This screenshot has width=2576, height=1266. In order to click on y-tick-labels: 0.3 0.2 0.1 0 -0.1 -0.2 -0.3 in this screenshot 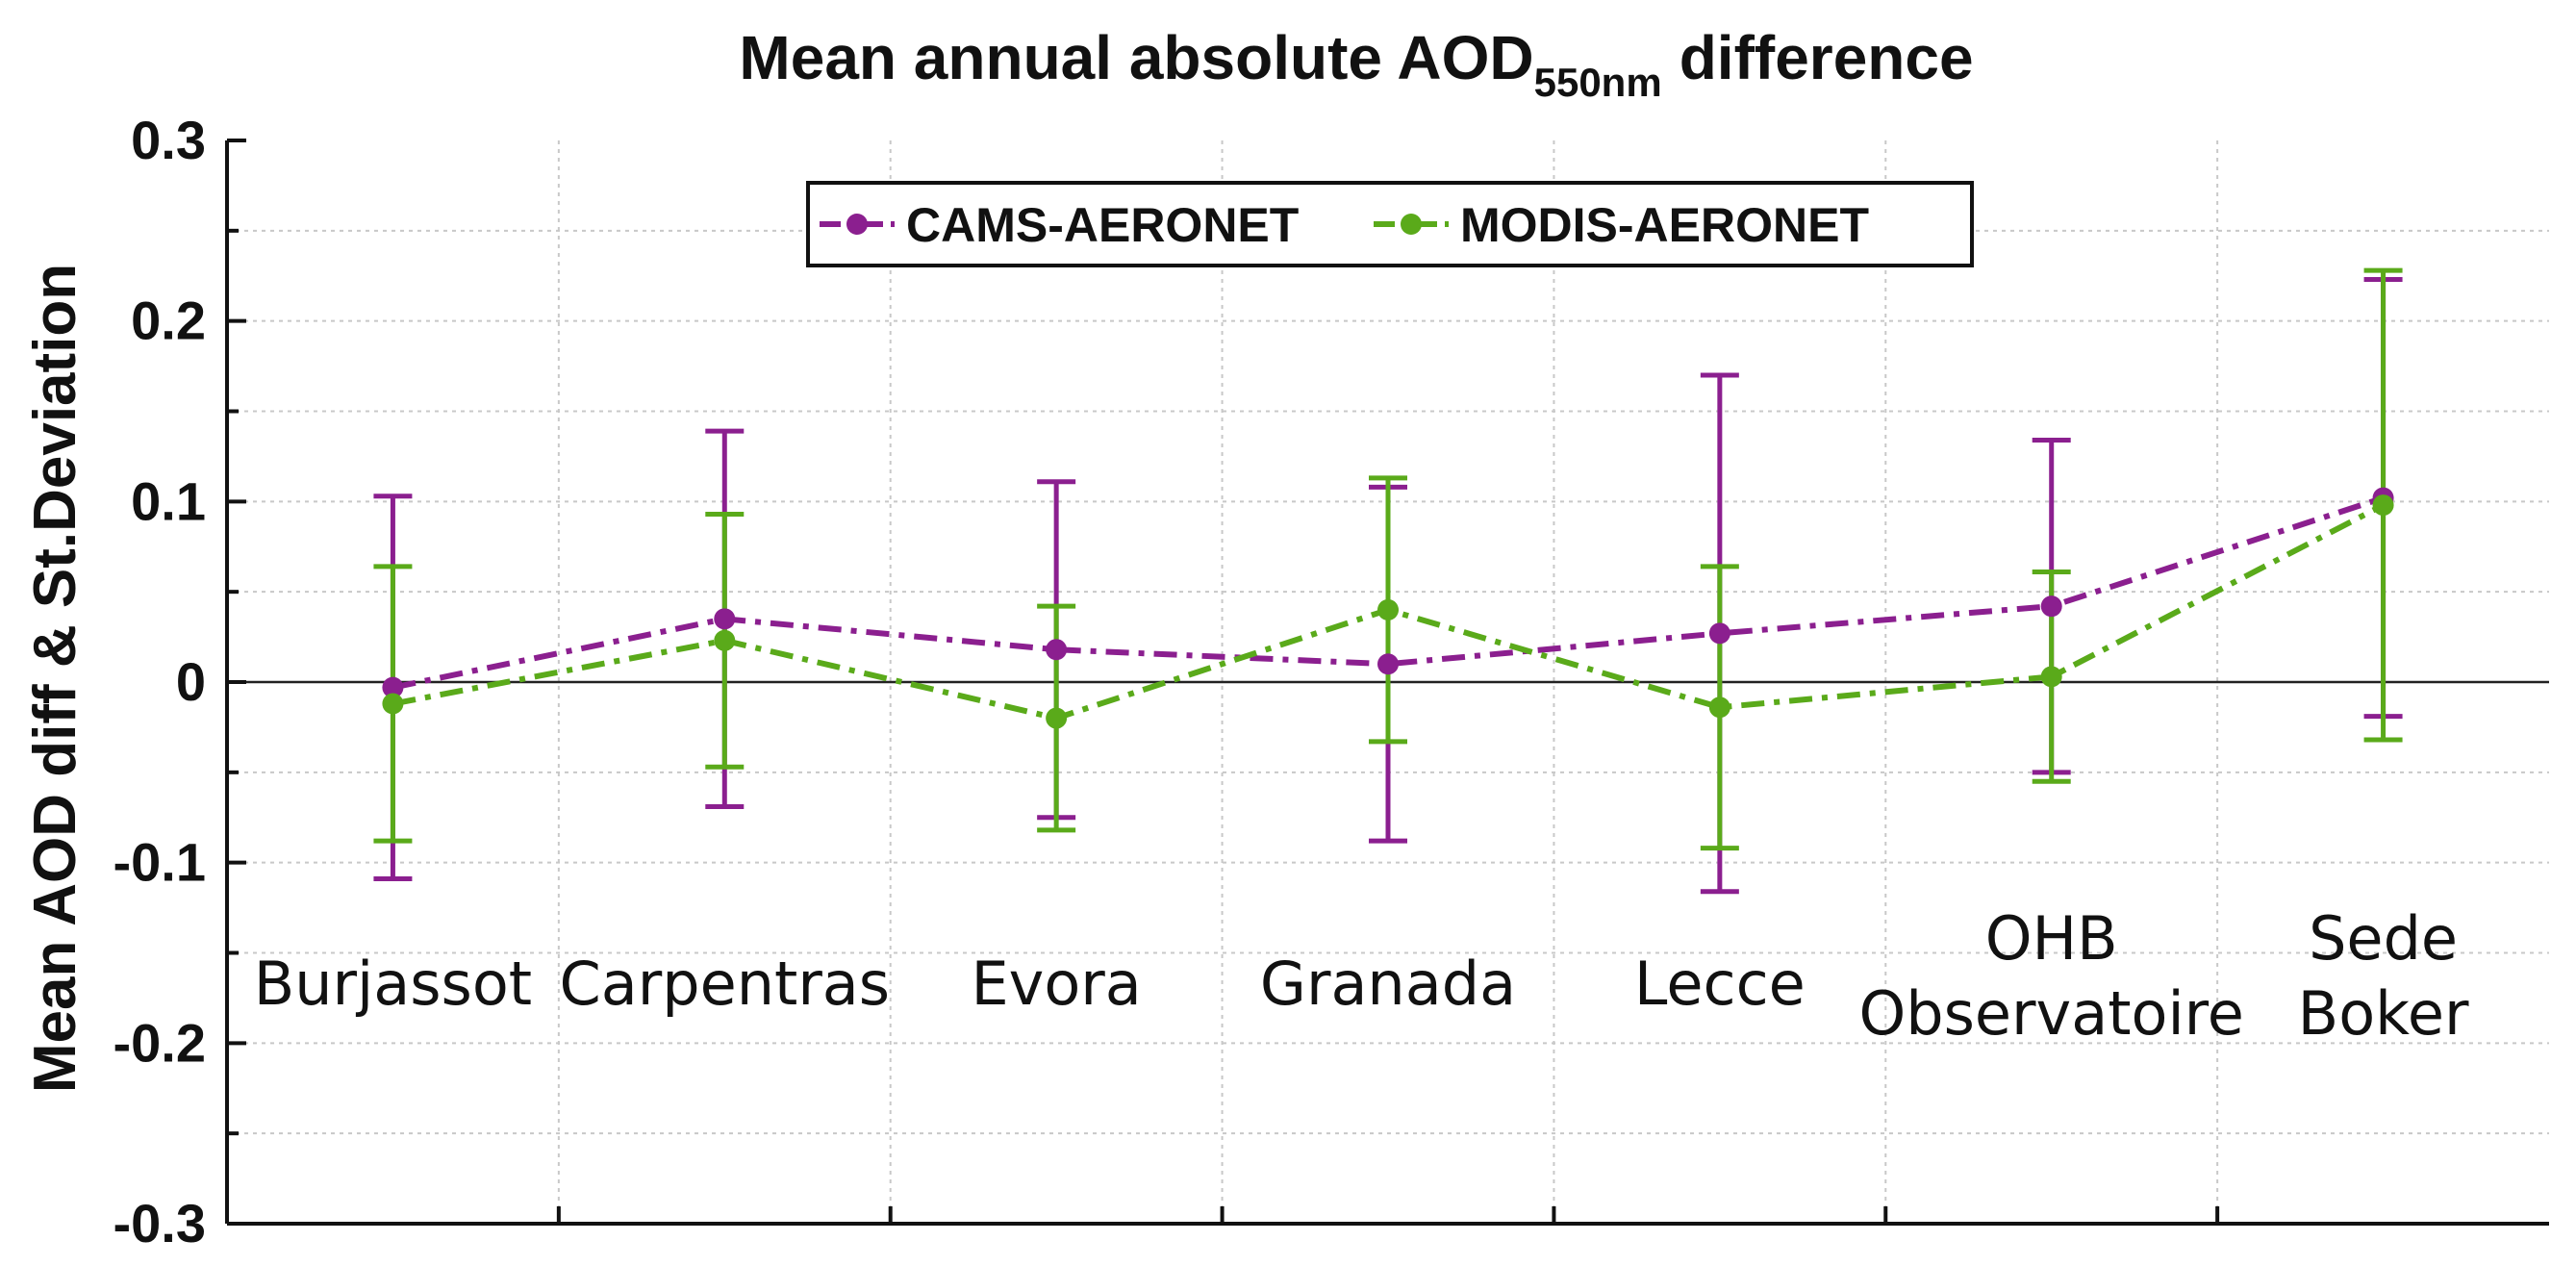, I will do `click(160, 681)`.